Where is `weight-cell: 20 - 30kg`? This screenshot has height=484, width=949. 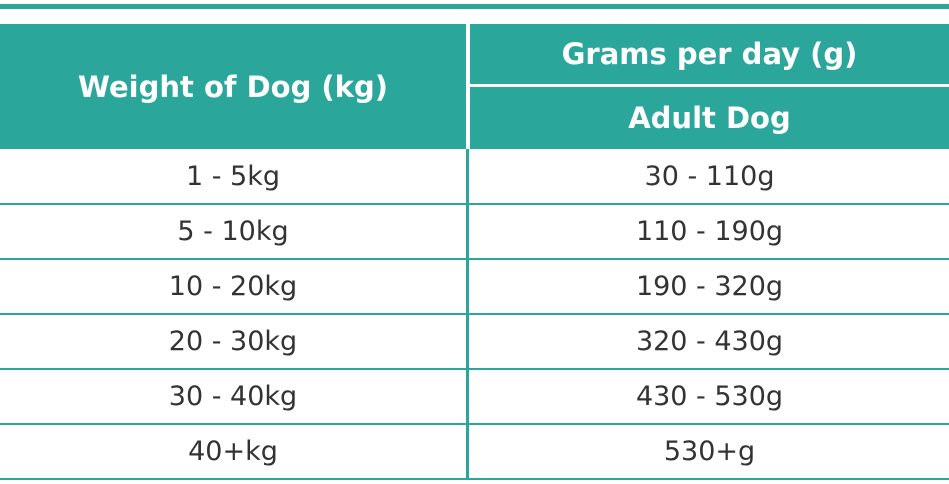 weight-cell: 20 - 30kg is located at coordinates (233, 341).